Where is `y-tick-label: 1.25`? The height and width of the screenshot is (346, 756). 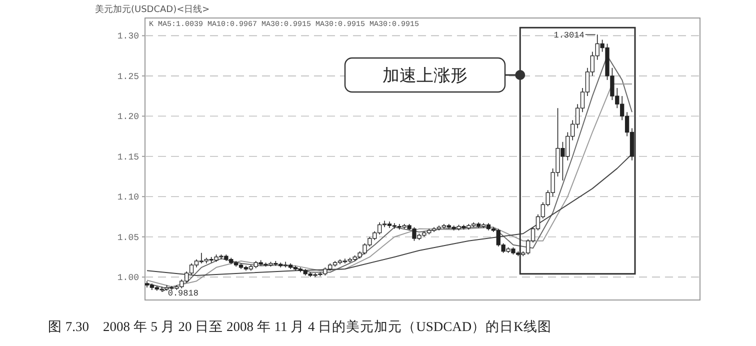 y-tick-label: 1.25 is located at coordinates (128, 77).